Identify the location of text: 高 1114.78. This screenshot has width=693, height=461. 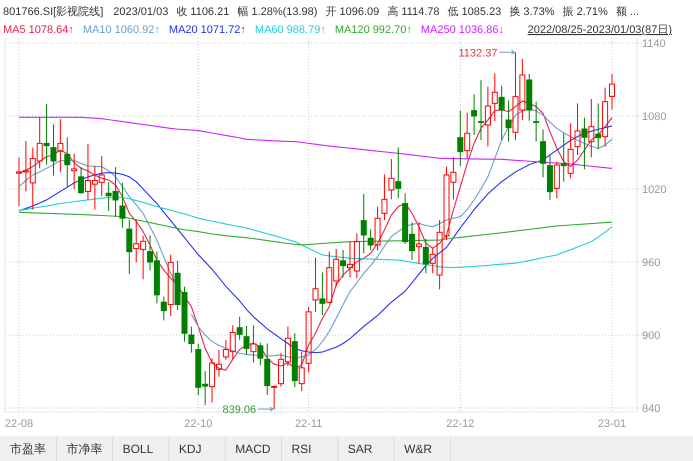
(413, 11).